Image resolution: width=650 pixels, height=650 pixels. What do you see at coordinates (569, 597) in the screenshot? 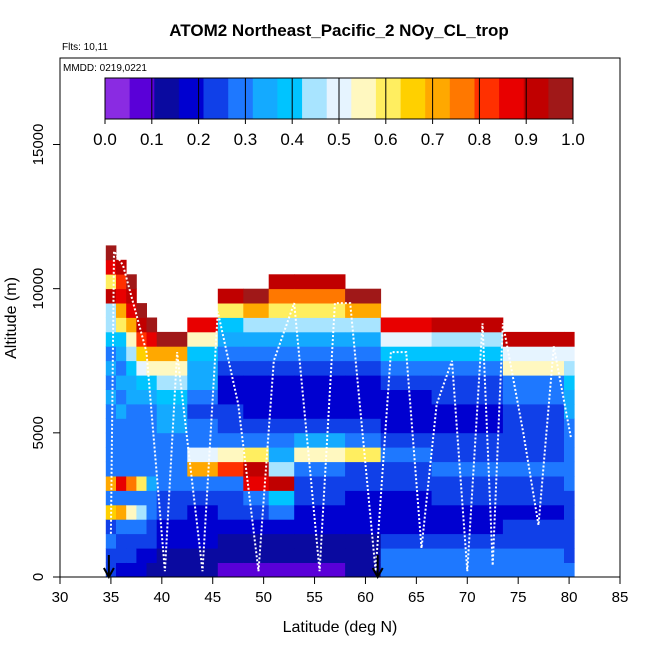
I see `x-tick-label: 80` at bounding box center [569, 597].